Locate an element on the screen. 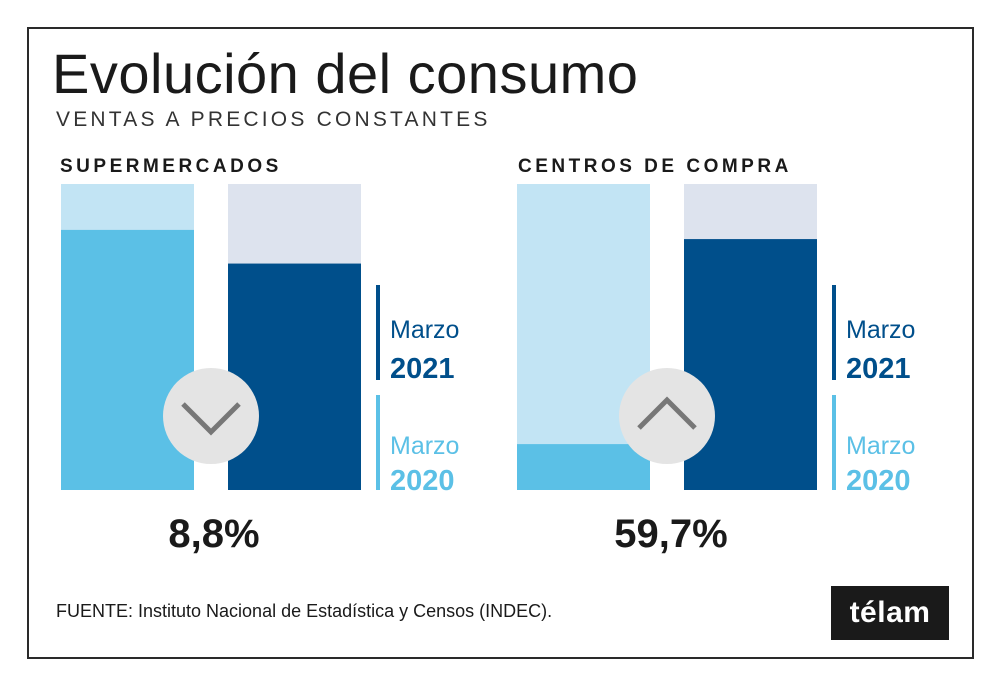 The width and height of the screenshot is (1004, 689). page-subtitle: VENTAS A PRECIOS CONSTANTES is located at coordinates (273, 119).